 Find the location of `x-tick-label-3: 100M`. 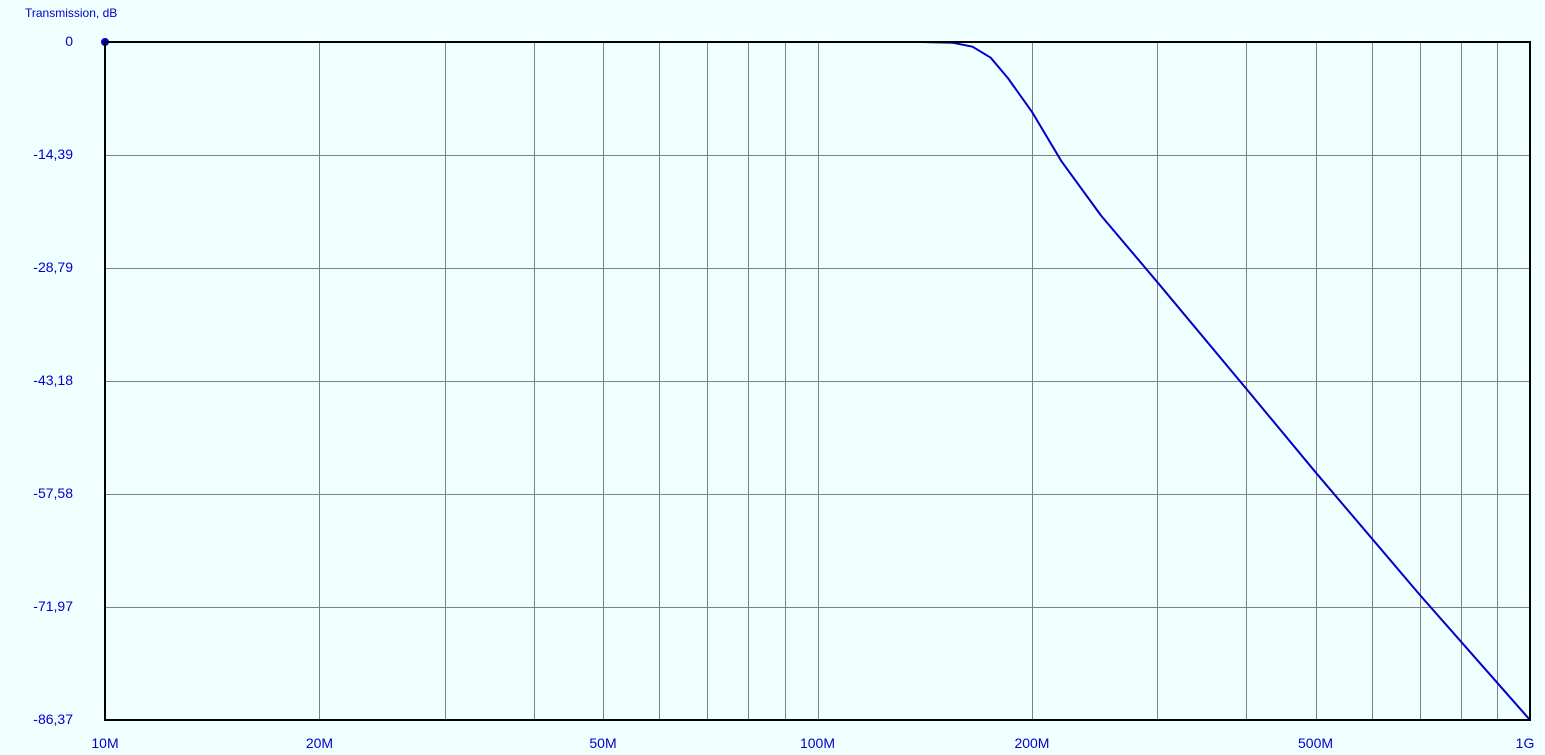

x-tick-label-3: 100M is located at coordinates (817, 743).